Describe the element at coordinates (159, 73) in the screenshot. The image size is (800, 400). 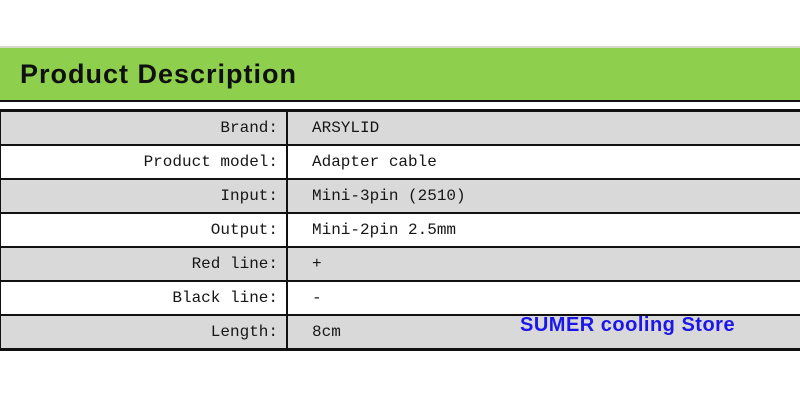
I see `section-title: Product Description` at that location.